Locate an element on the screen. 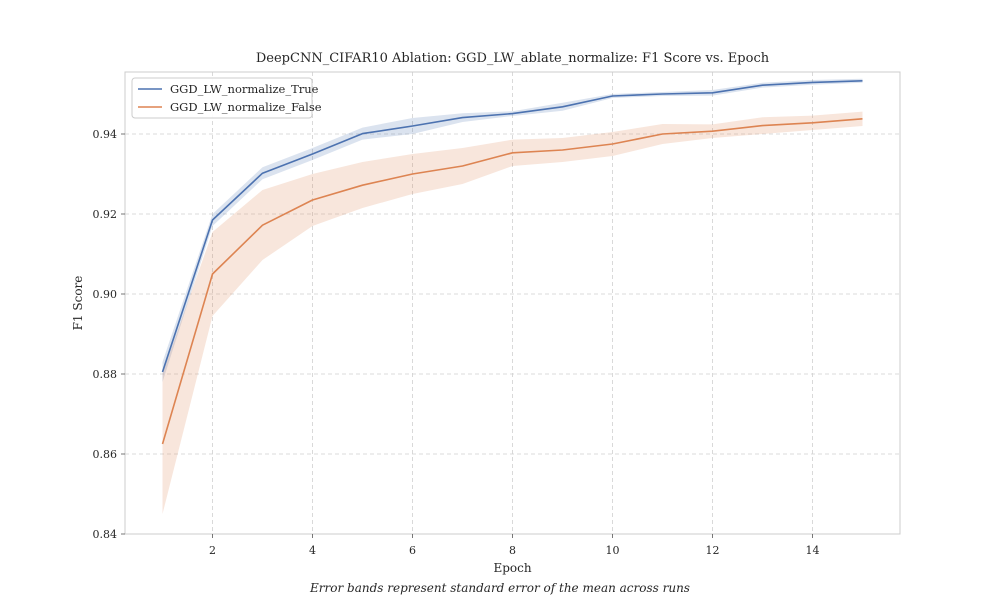  x-tick-label: 12 is located at coordinates (713, 550).